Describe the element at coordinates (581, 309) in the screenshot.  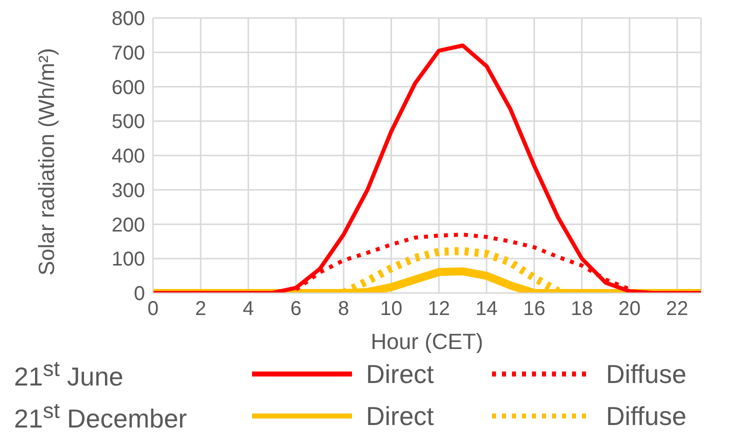
I see `x-tick-label: 18` at that location.